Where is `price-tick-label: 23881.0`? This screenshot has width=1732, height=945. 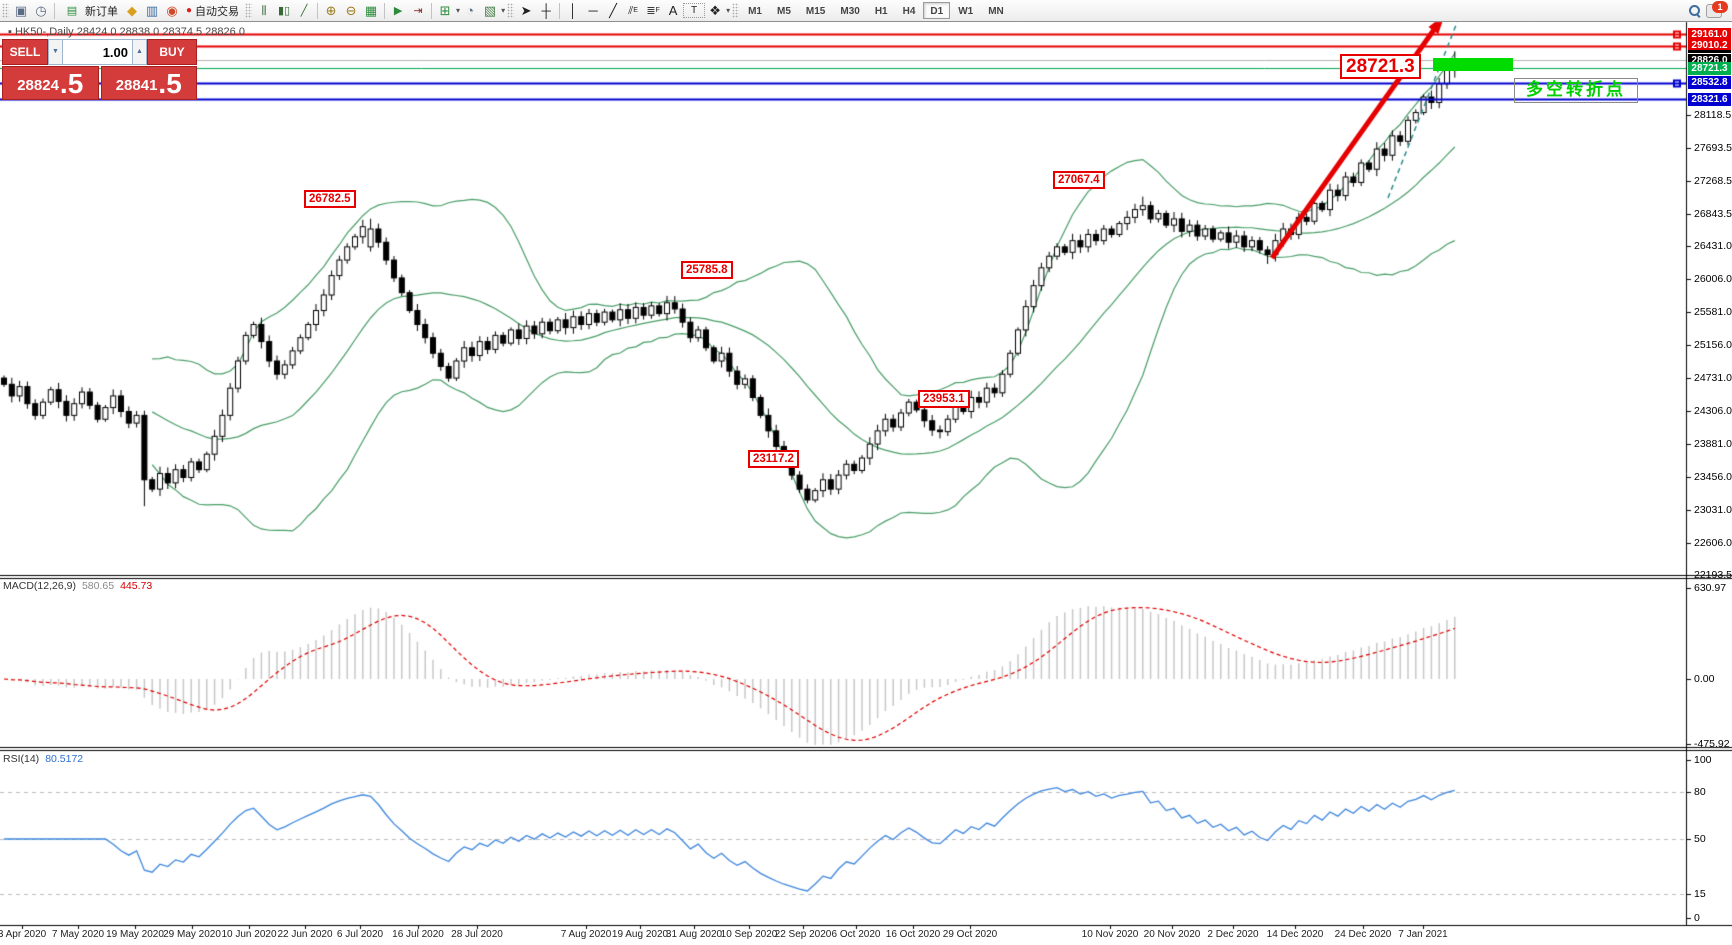
price-tick-label: 23881.0 is located at coordinates (1713, 443).